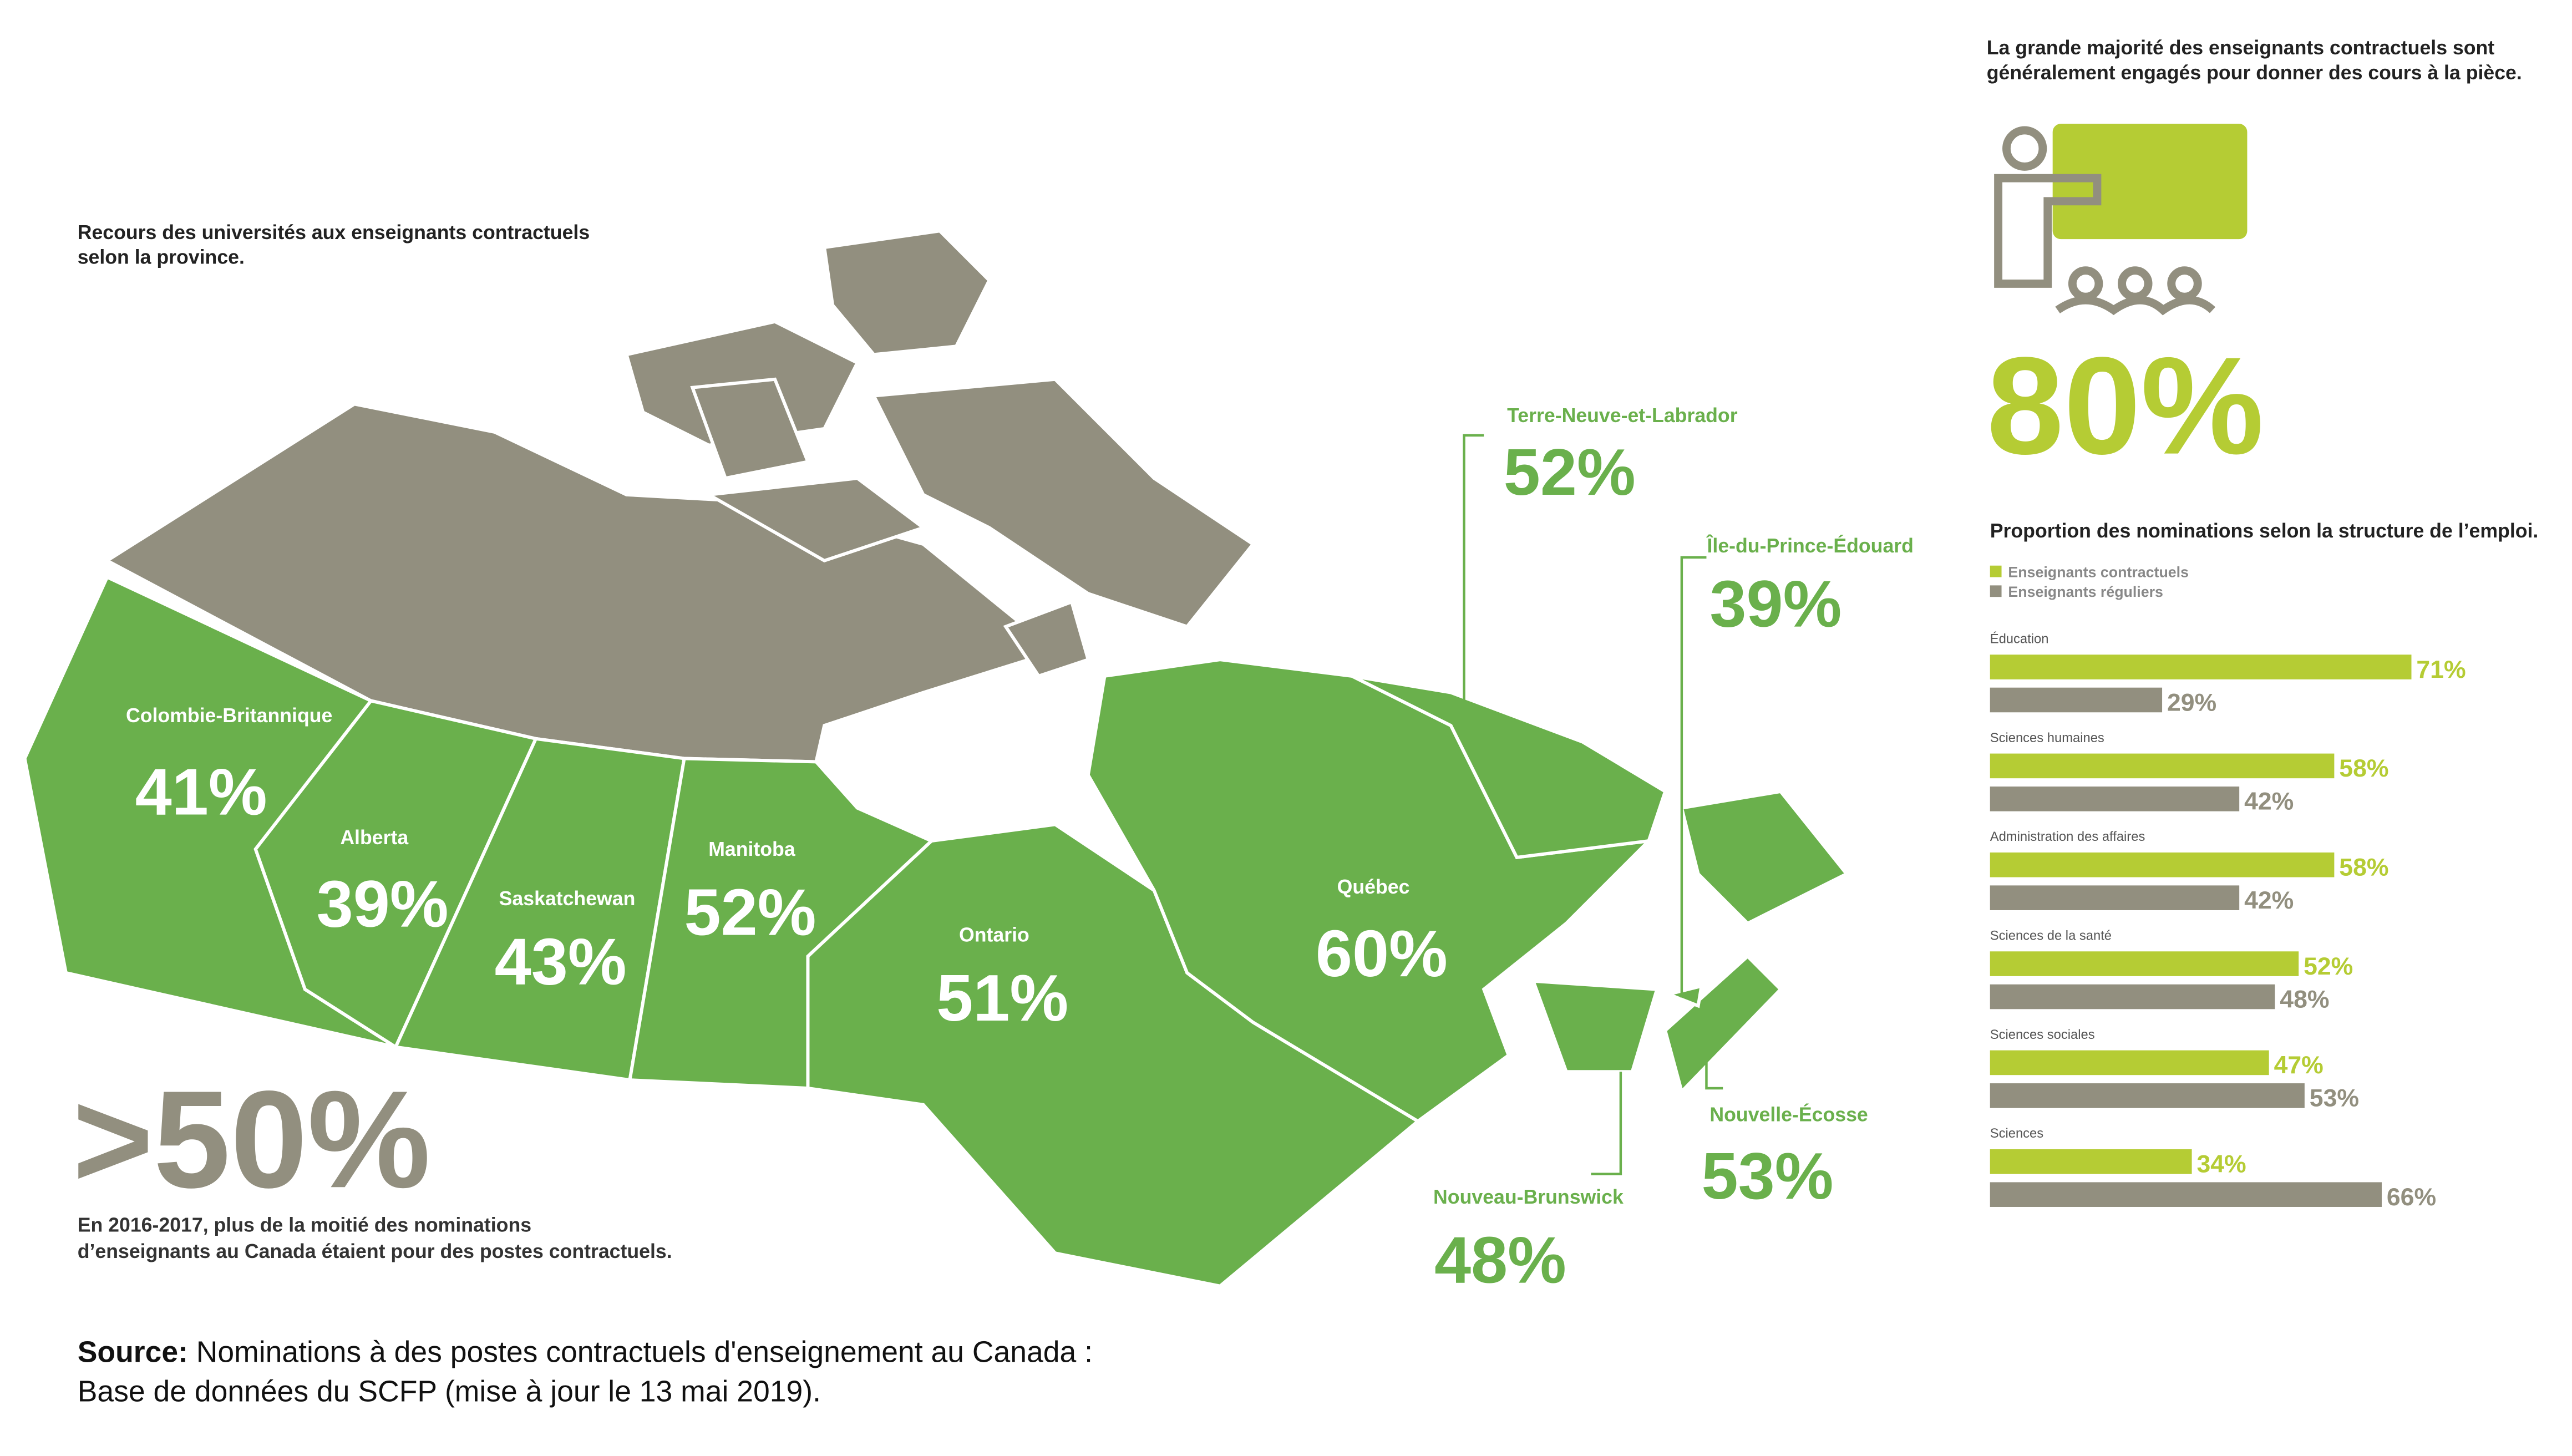  What do you see at coordinates (2051, 935) in the screenshot?
I see `category-label: Sciences de la santé` at bounding box center [2051, 935].